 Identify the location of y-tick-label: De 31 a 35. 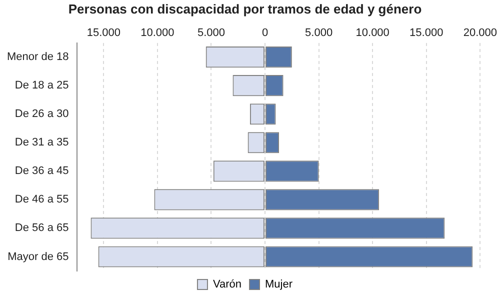
(41, 142).